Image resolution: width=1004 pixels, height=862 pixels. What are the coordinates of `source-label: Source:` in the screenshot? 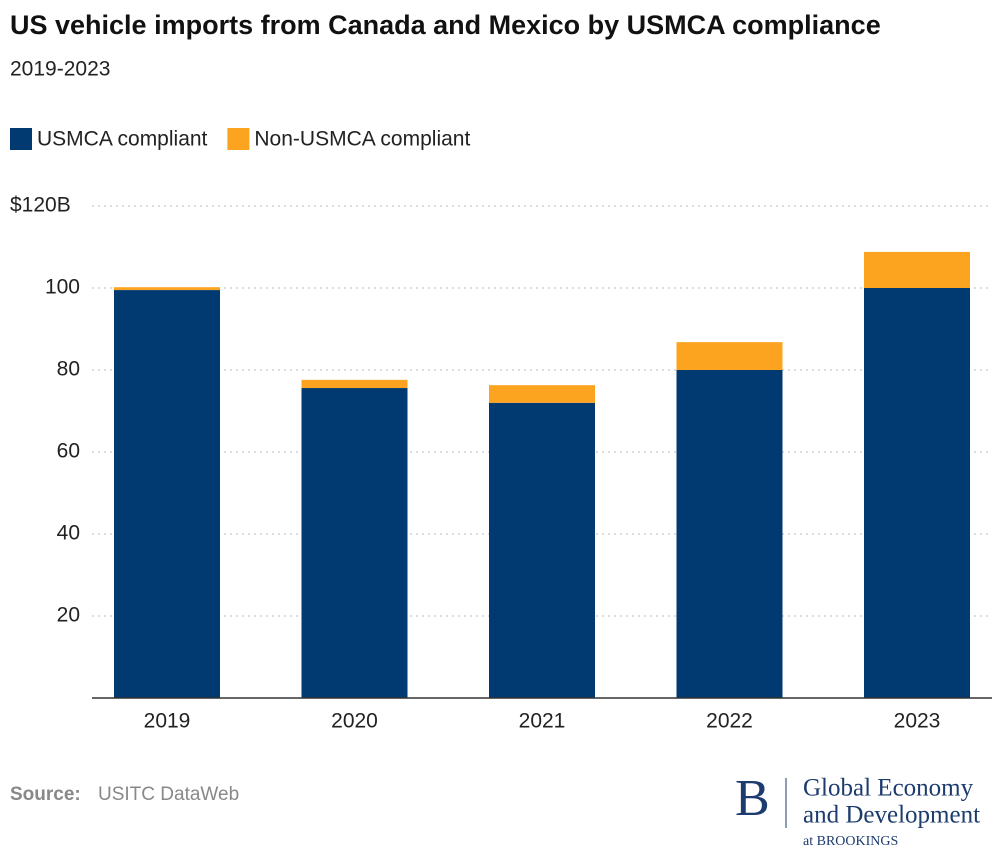 It's located at (45, 794).